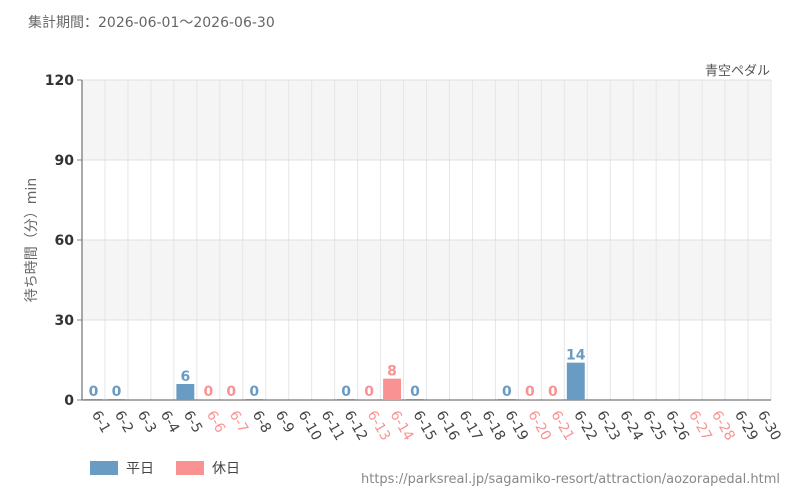 The height and width of the screenshot is (500, 800). Describe the element at coordinates (677, 426) in the screenshot. I see `x-tick-label: 6-26` at that location.